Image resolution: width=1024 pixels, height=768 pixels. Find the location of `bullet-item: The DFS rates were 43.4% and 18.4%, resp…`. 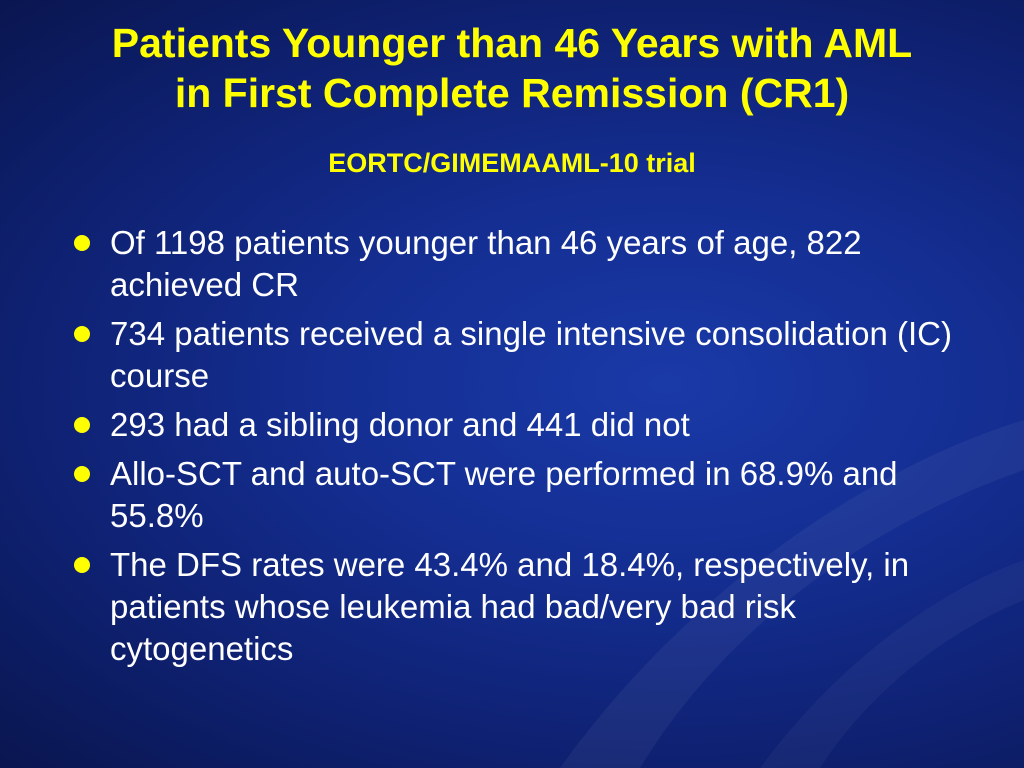

bullet-item: The DFS rates were 43.4% and 18.4%, resp… is located at coordinates (520, 607).